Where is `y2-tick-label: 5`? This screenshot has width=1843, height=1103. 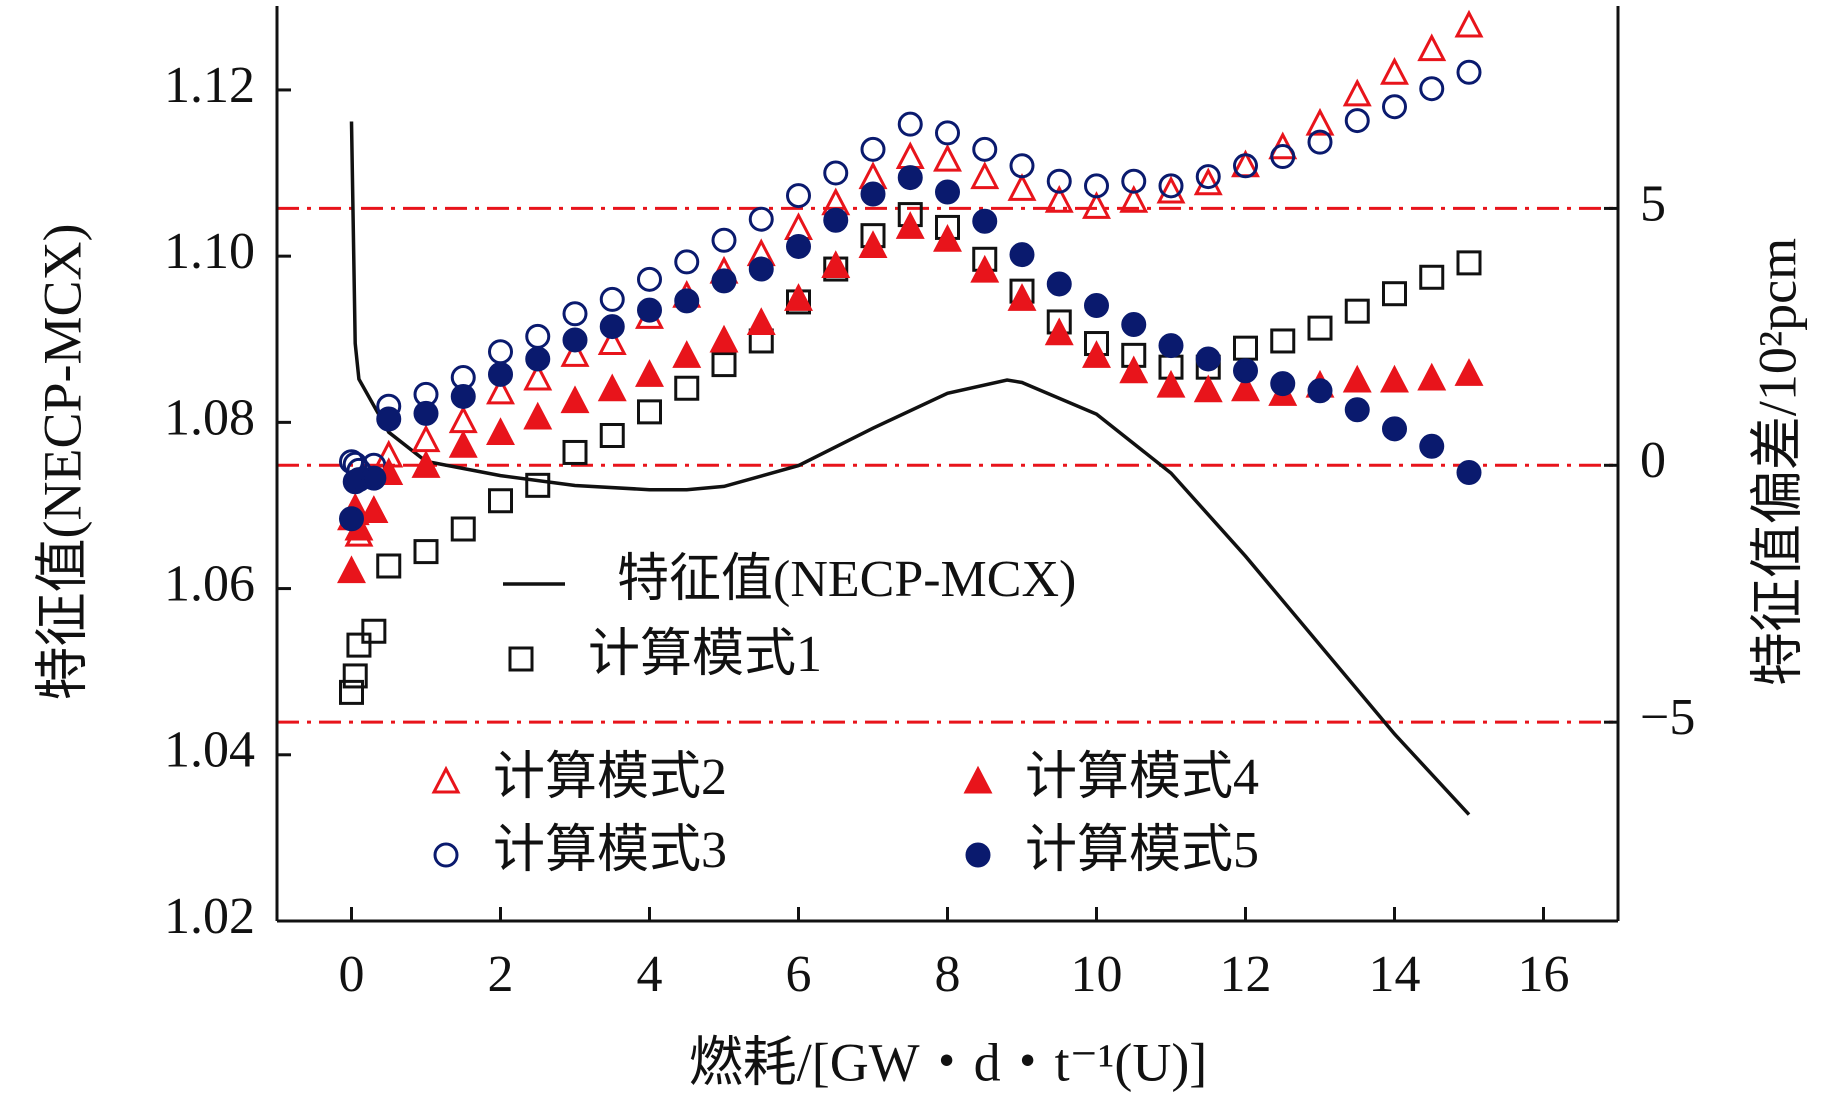
y2-tick-label: 5 is located at coordinates (1653, 203).